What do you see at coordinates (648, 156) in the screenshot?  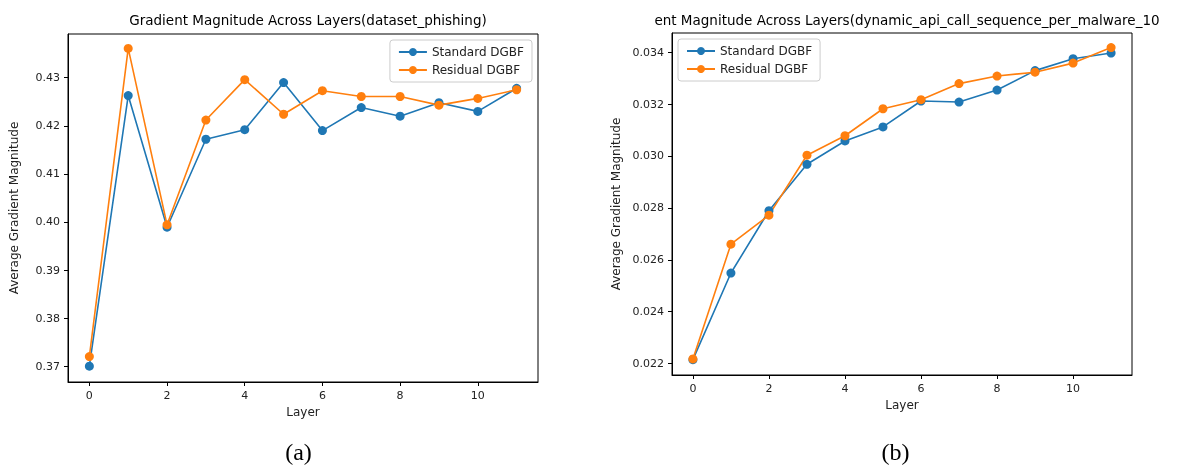 I see `y-tick-label: 0.030` at bounding box center [648, 156].